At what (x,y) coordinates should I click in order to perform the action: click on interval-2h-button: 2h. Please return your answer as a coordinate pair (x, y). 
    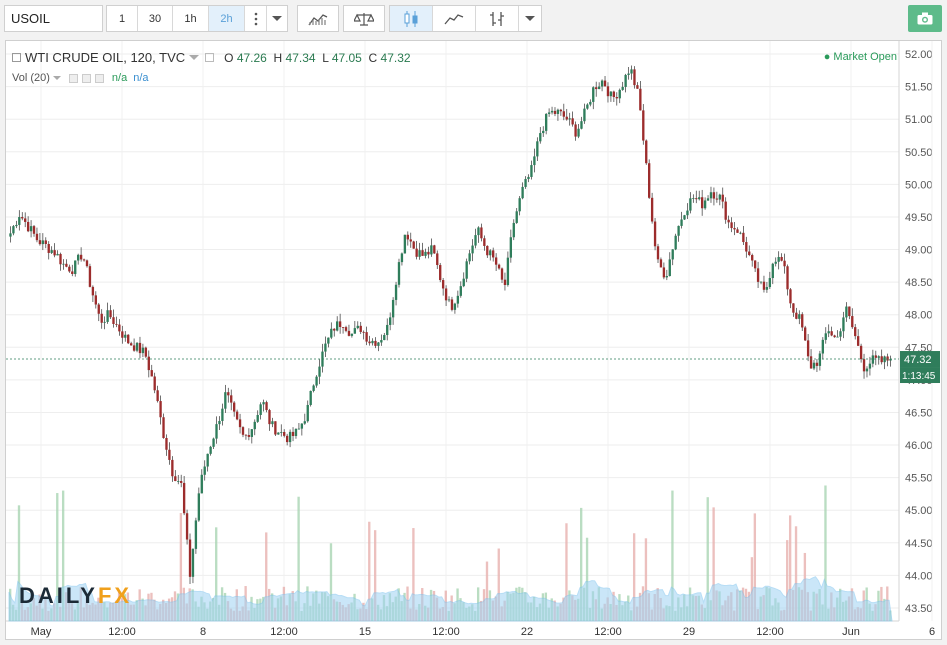
    Looking at the image, I should click on (227, 18).